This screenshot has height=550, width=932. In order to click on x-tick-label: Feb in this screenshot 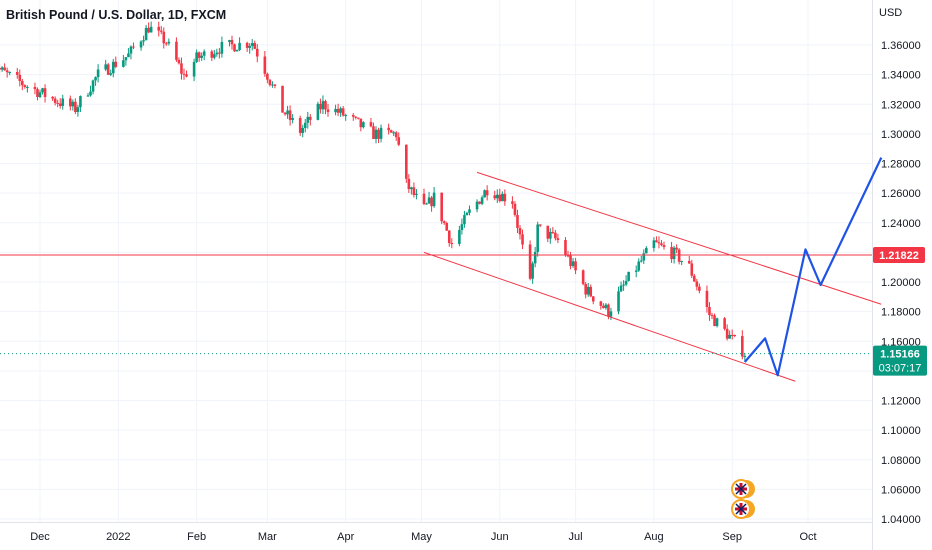, I will do `click(196, 537)`.